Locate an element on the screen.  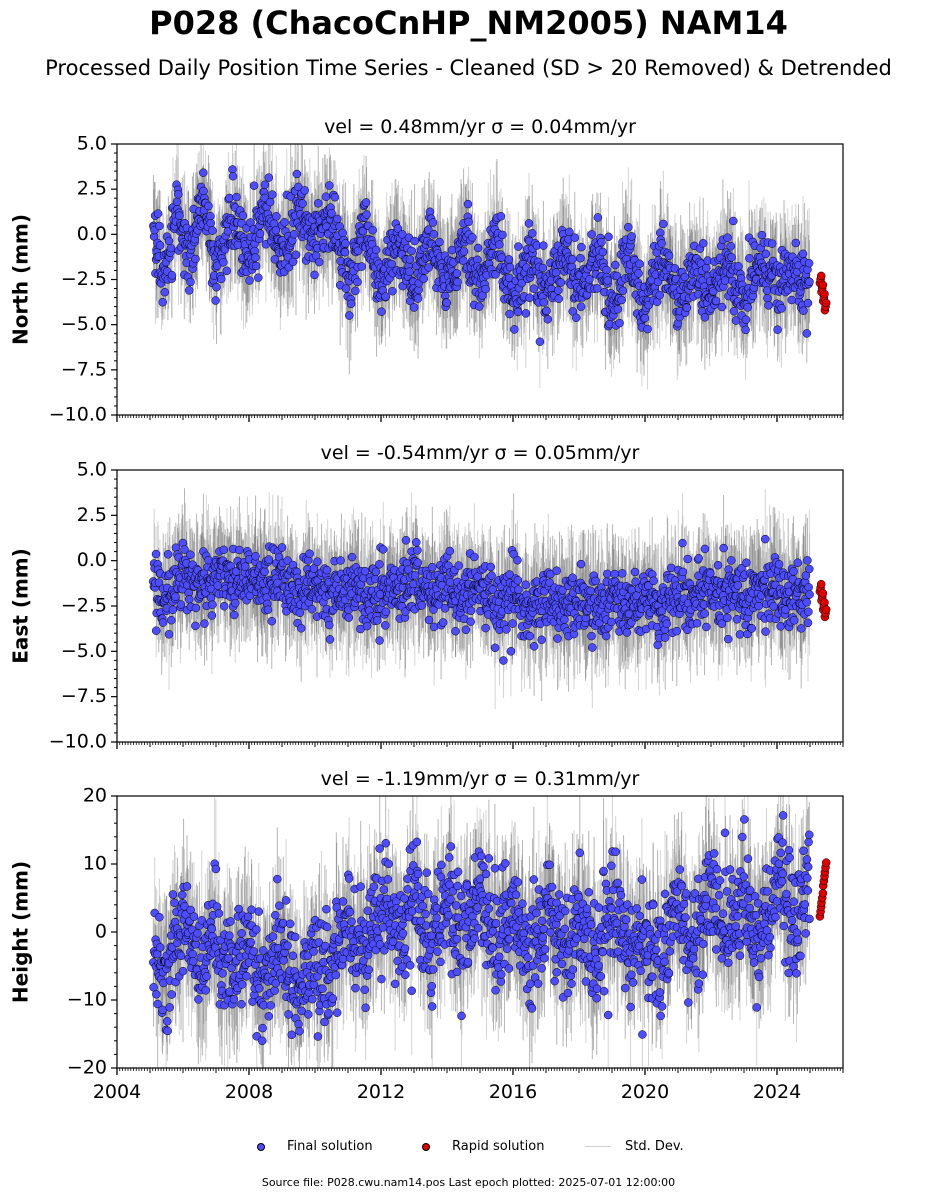
final-solution-points is located at coordinates (481, 599).